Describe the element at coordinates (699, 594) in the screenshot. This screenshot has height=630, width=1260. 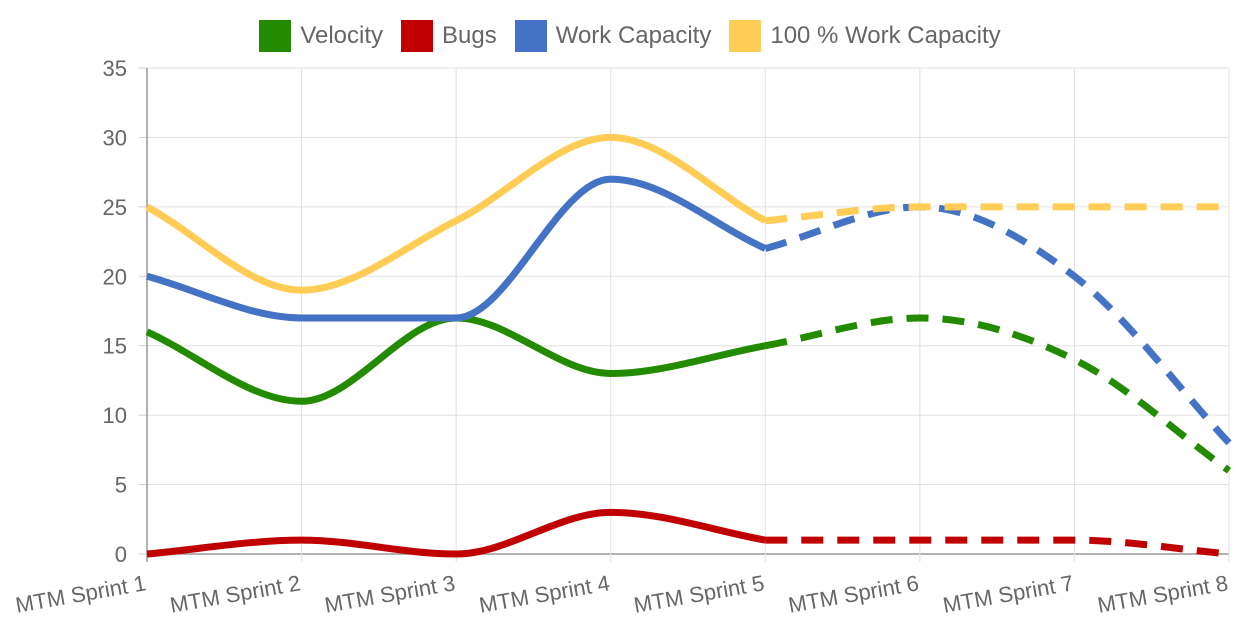
I see `x-tick-label: MTM Sprint 5` at that location.